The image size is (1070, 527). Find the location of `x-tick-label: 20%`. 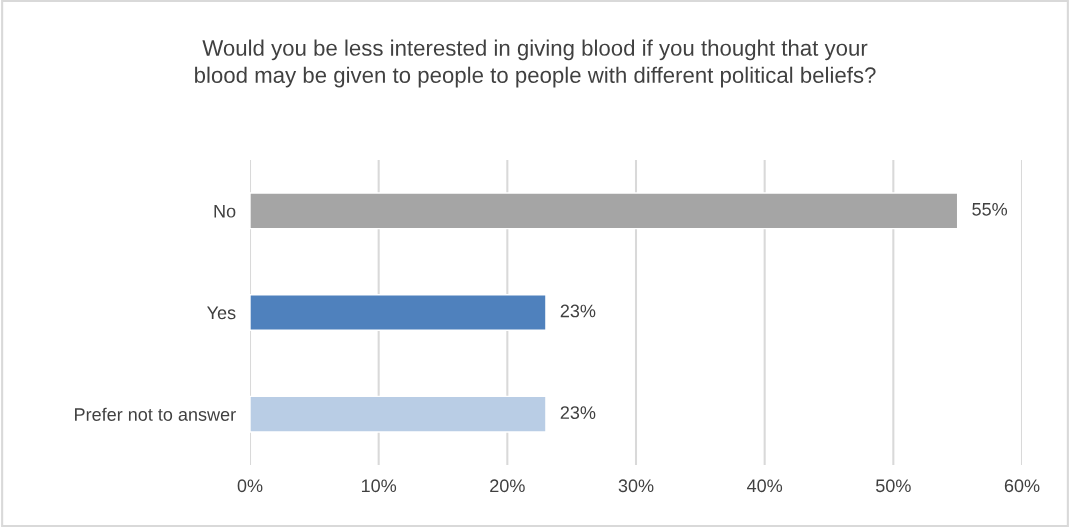

x-tick-label: 20% is located at coordinates (507, 486).